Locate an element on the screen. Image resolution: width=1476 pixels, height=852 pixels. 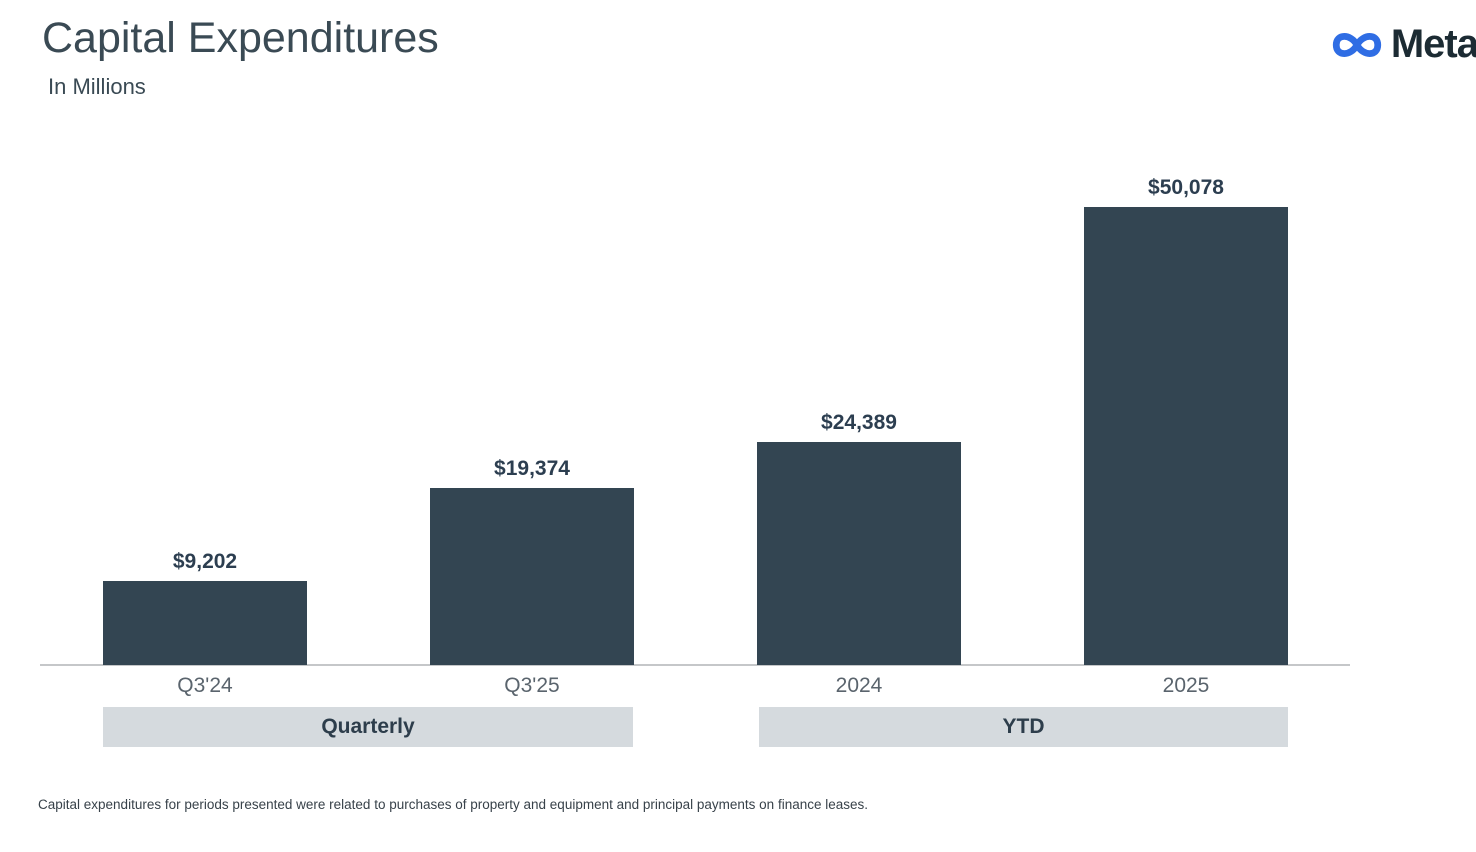
meta-wordmark: Meta is located at coordinates (1433, 44).